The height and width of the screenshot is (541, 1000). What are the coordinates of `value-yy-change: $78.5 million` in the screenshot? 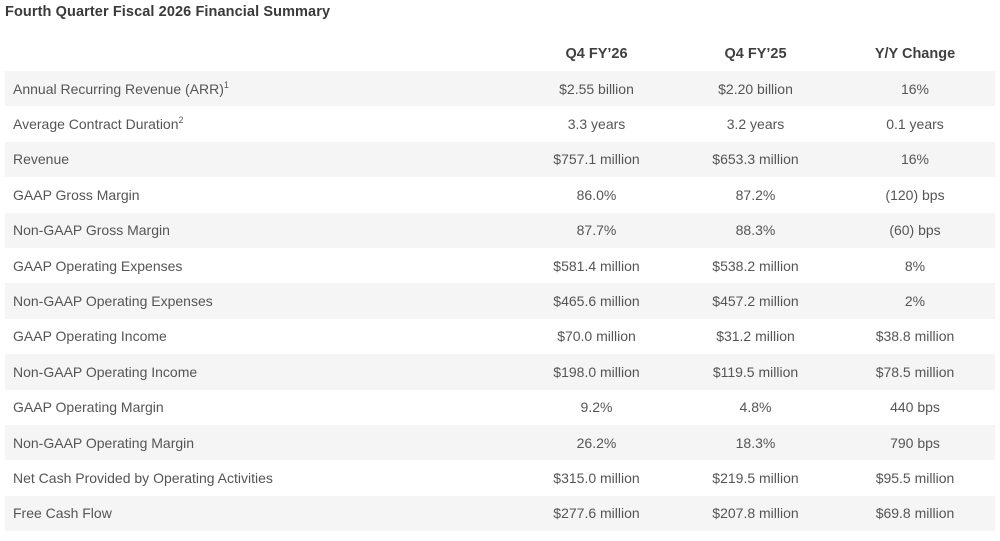 It's located at (915, 371).